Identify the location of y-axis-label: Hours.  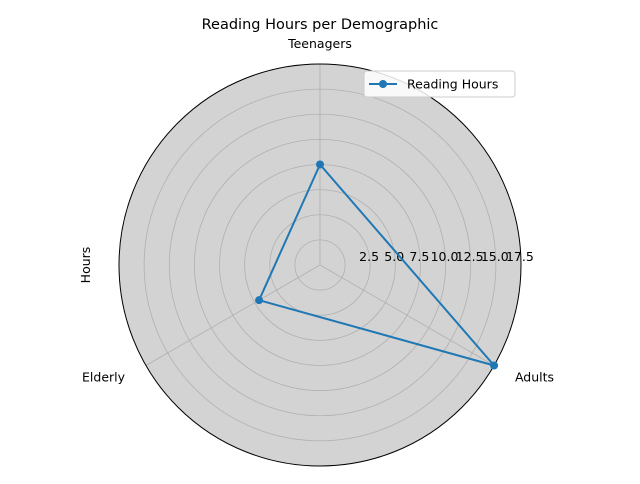
(85, 265).